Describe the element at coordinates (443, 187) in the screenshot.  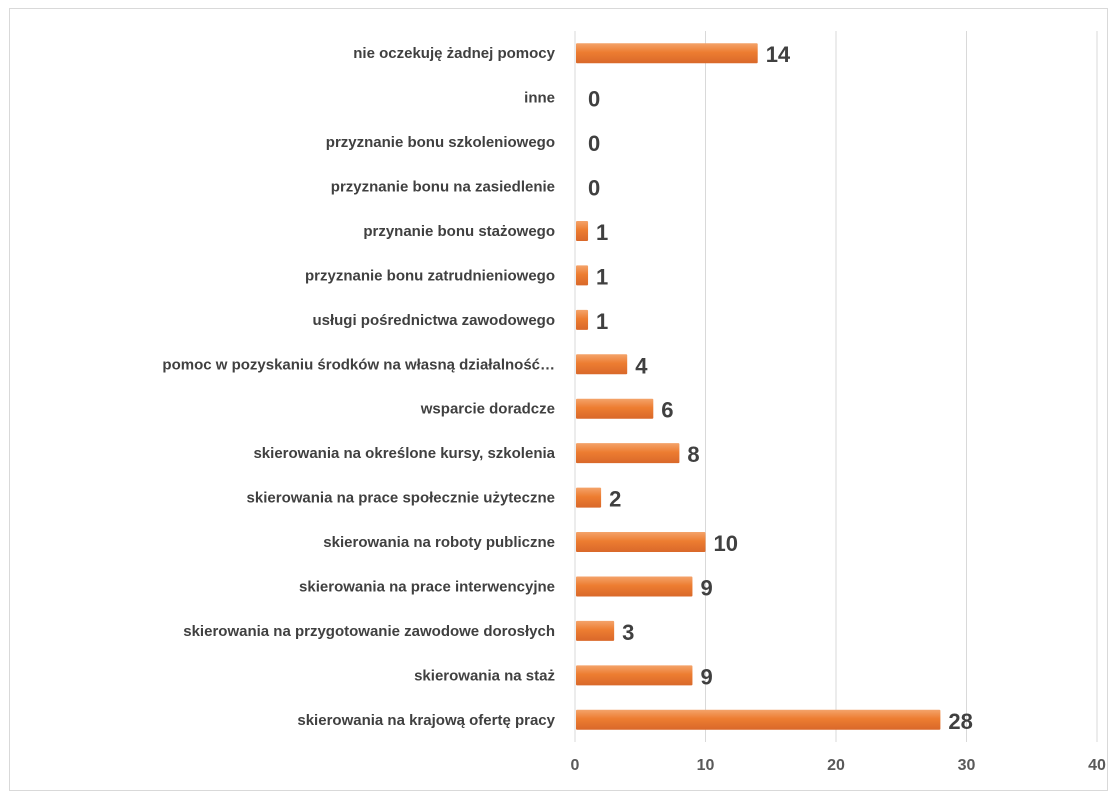
I see `category-label: przyznanie bonu na zasiedlenie` at that location.